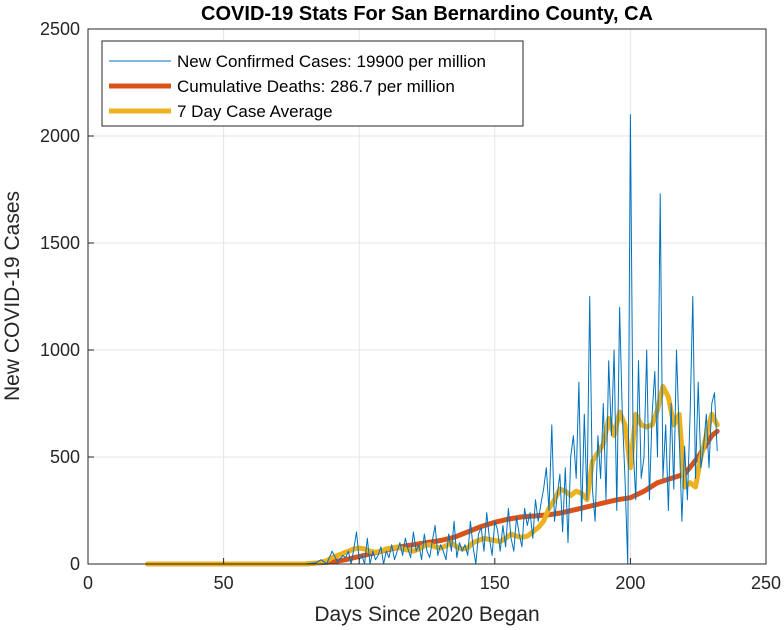  I want to click on y-tick-label: 2000, so click(60, 136).